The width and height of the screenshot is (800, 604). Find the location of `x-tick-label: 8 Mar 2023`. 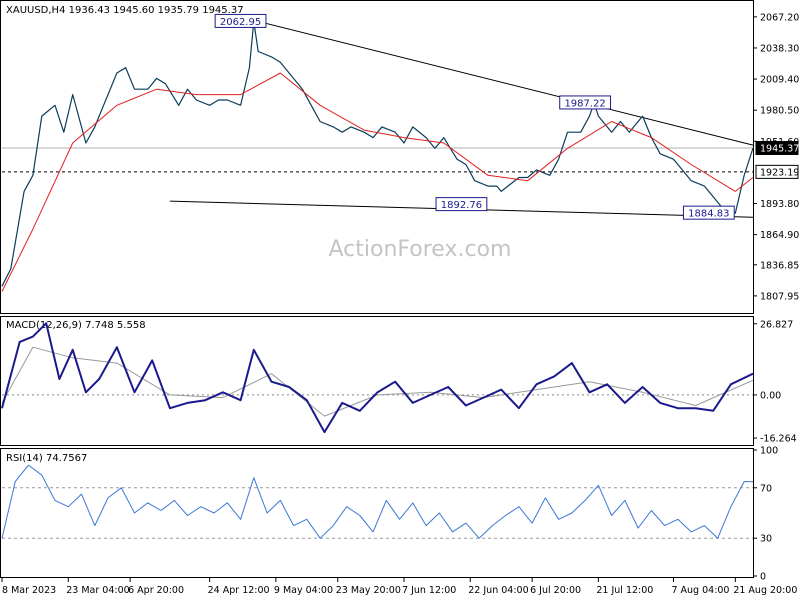

x-tick-label: 8 Mar 2023 is located at coordinates (29, 590).